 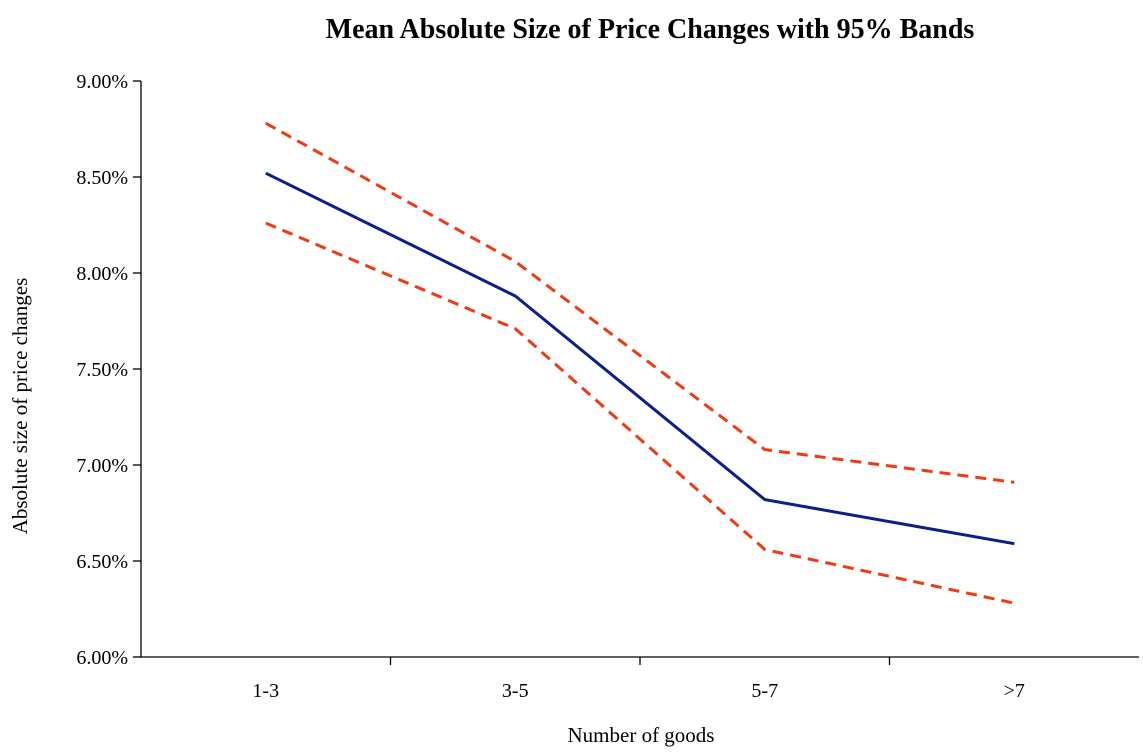 What do you see at coordinates (764, 691) in the screenshot?
I see `x-tick-label: 5-7` at bounding box center [764, 691].